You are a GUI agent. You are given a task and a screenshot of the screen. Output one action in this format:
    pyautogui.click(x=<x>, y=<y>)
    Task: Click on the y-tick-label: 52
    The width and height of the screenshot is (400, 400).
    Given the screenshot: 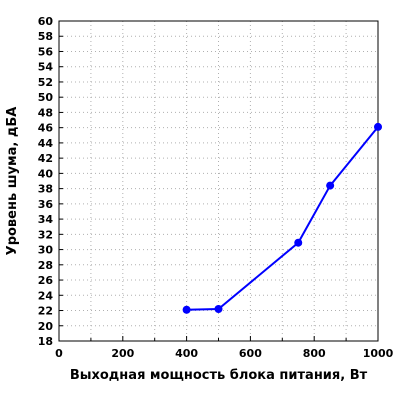 What is the action you would take?
    pyautogui.click(x=45, y=82)
    